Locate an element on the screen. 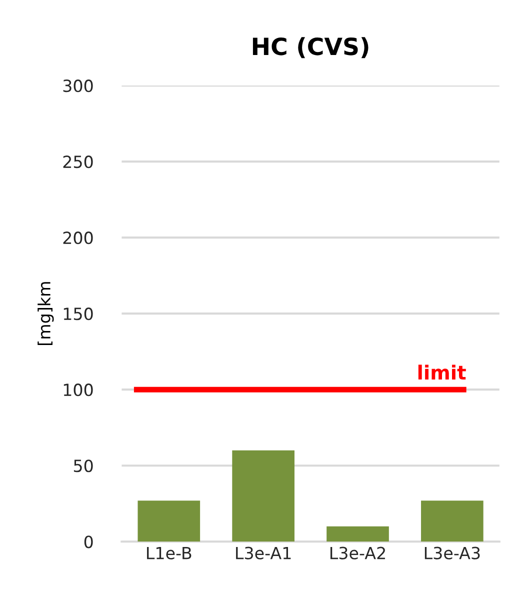 The height and width of the screenshot is (590, 507). ref-line-label: limit is located at coordinates (442, 372).